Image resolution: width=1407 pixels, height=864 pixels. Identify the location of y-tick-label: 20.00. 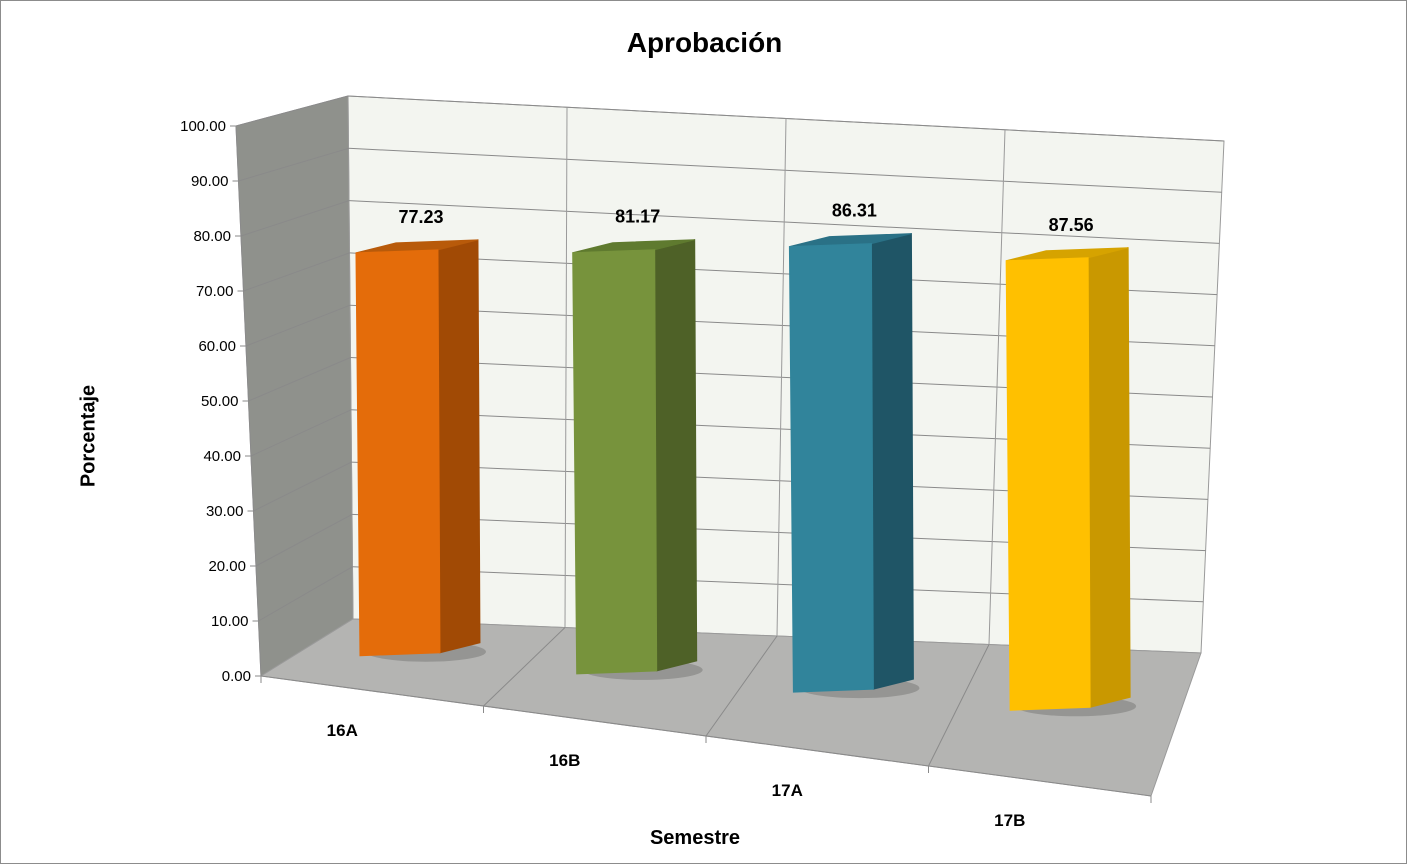
(227, 566).